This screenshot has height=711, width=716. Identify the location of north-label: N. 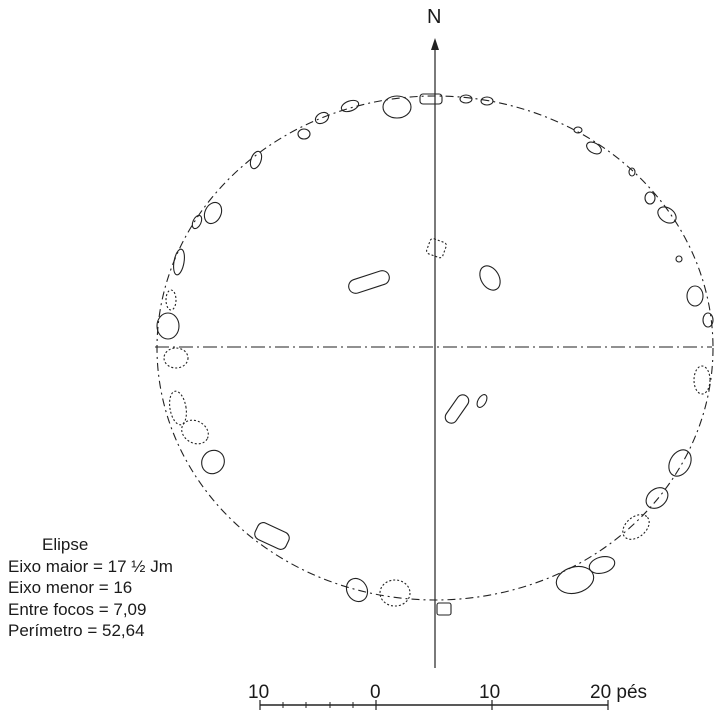
(434, 17).